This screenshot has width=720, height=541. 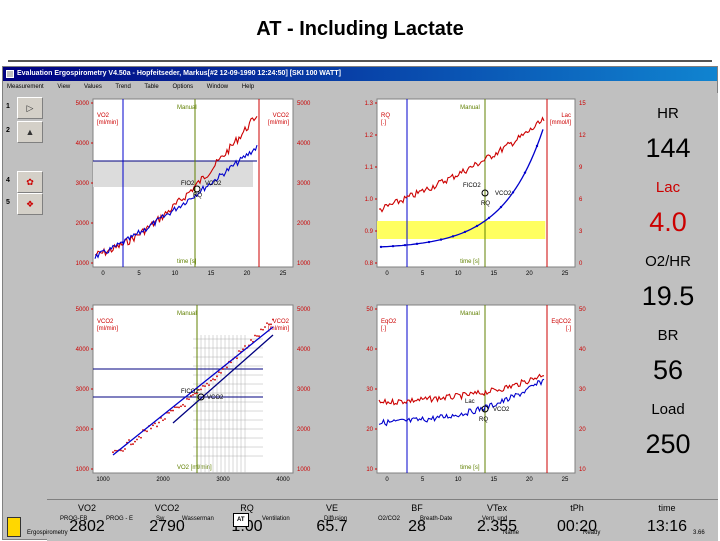 I want to click on tab-breath-date: Breath-Date, so click(x=436, y=519).